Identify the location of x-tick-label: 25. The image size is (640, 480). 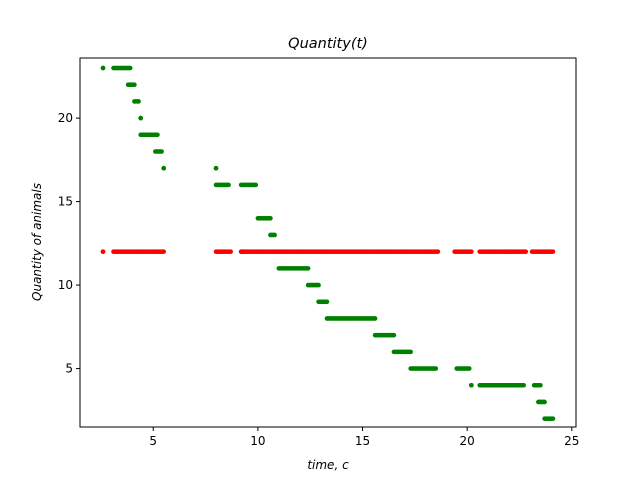
(571, 441).